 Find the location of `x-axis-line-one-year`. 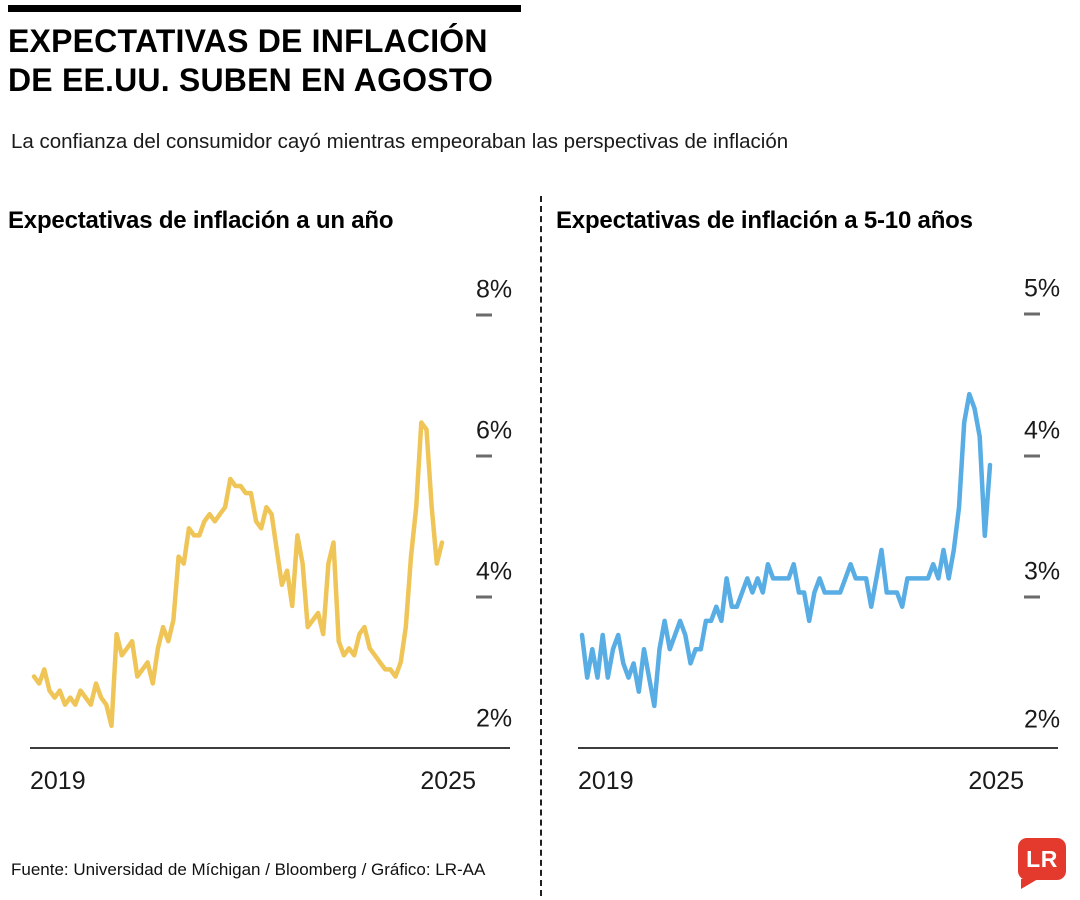

x-axis-line-one-year is located at coordinates (270, 748).